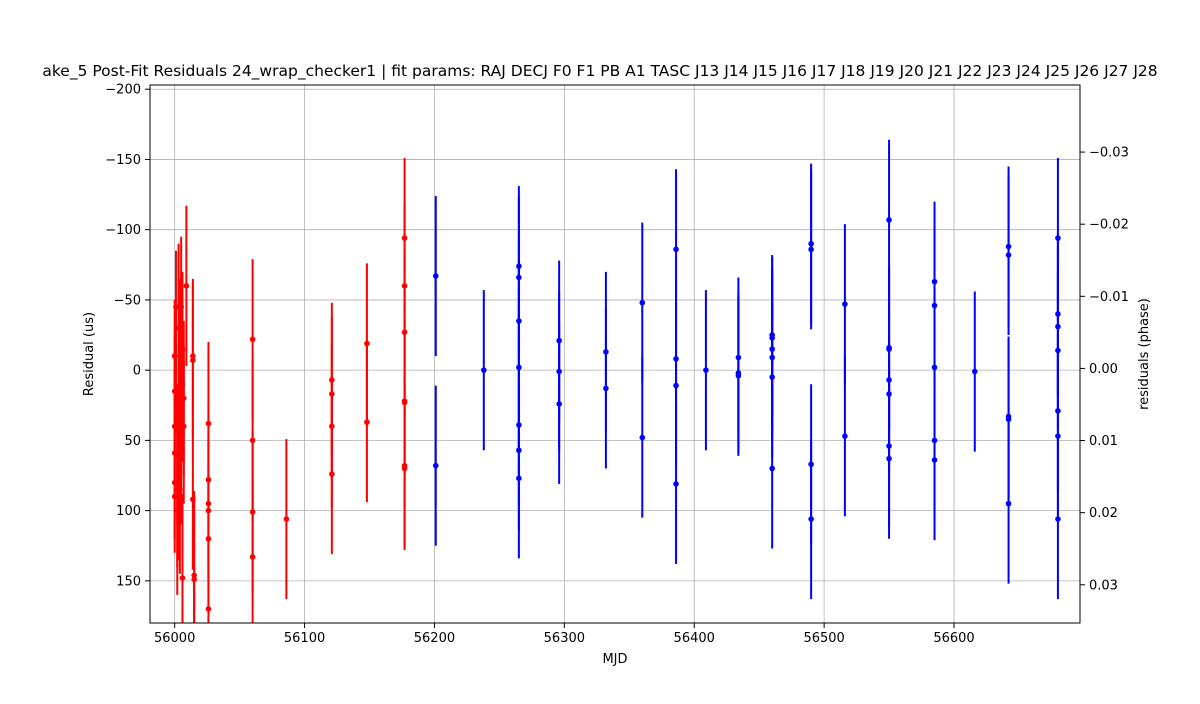 The width and height of the screenshot is (1200, 704). What do you see at coordinates (1103, 369) in the screenshot?
I see `y-right-tick-label: 0.00` at bounding box center [1103, 369].